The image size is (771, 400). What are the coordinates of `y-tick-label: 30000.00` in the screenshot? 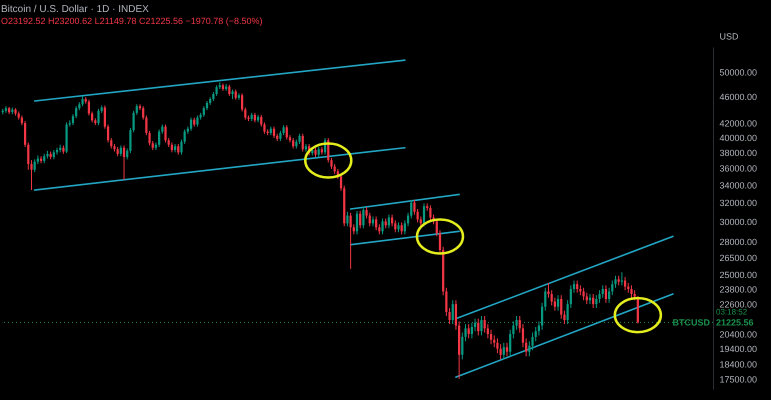 It's located at (739, 221).